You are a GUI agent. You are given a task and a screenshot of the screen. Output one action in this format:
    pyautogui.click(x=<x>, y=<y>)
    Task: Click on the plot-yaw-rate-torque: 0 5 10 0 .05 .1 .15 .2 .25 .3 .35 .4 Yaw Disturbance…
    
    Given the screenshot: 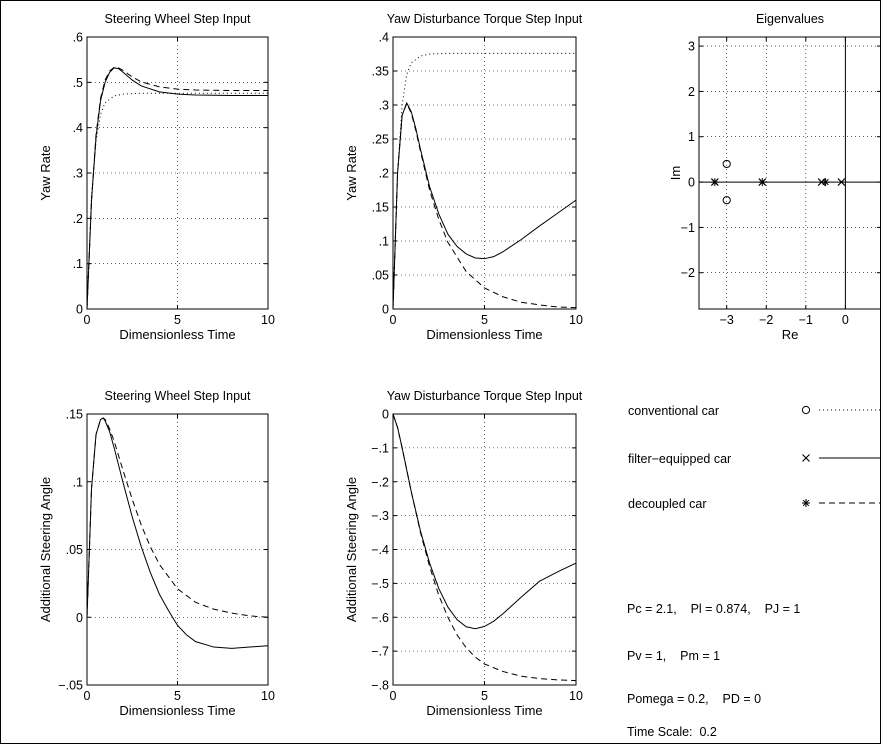 What is the action you would take?
    pyautogui.click(x=463, y=177)
    